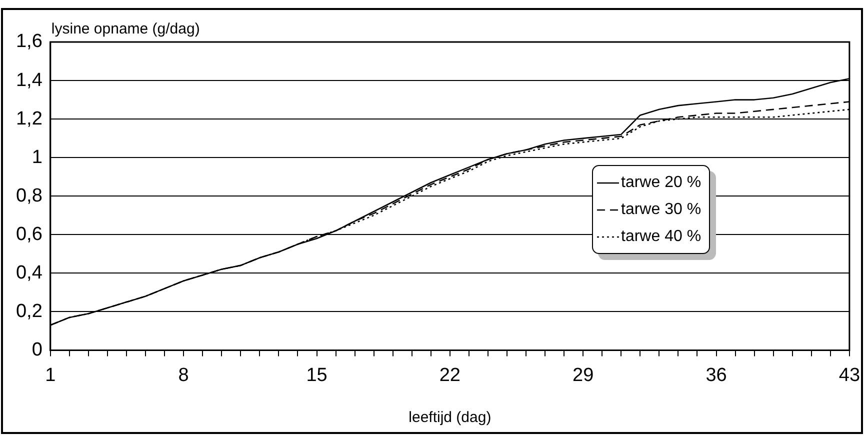 This screenshot has height=439, width=868. Describe the element at coordinates (29, 311) in the screenshot. I see `y-tick-label: 0,2` at that location.